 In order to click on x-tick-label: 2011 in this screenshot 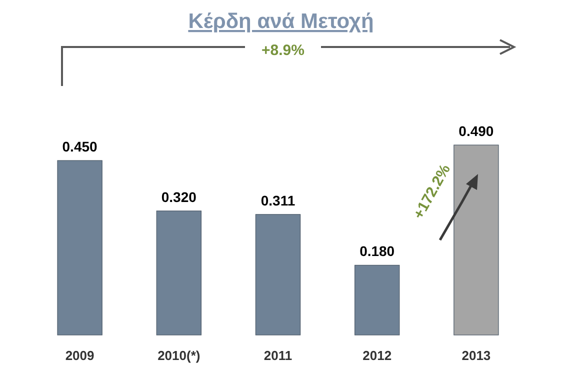, I will do `click(278, 355)`.